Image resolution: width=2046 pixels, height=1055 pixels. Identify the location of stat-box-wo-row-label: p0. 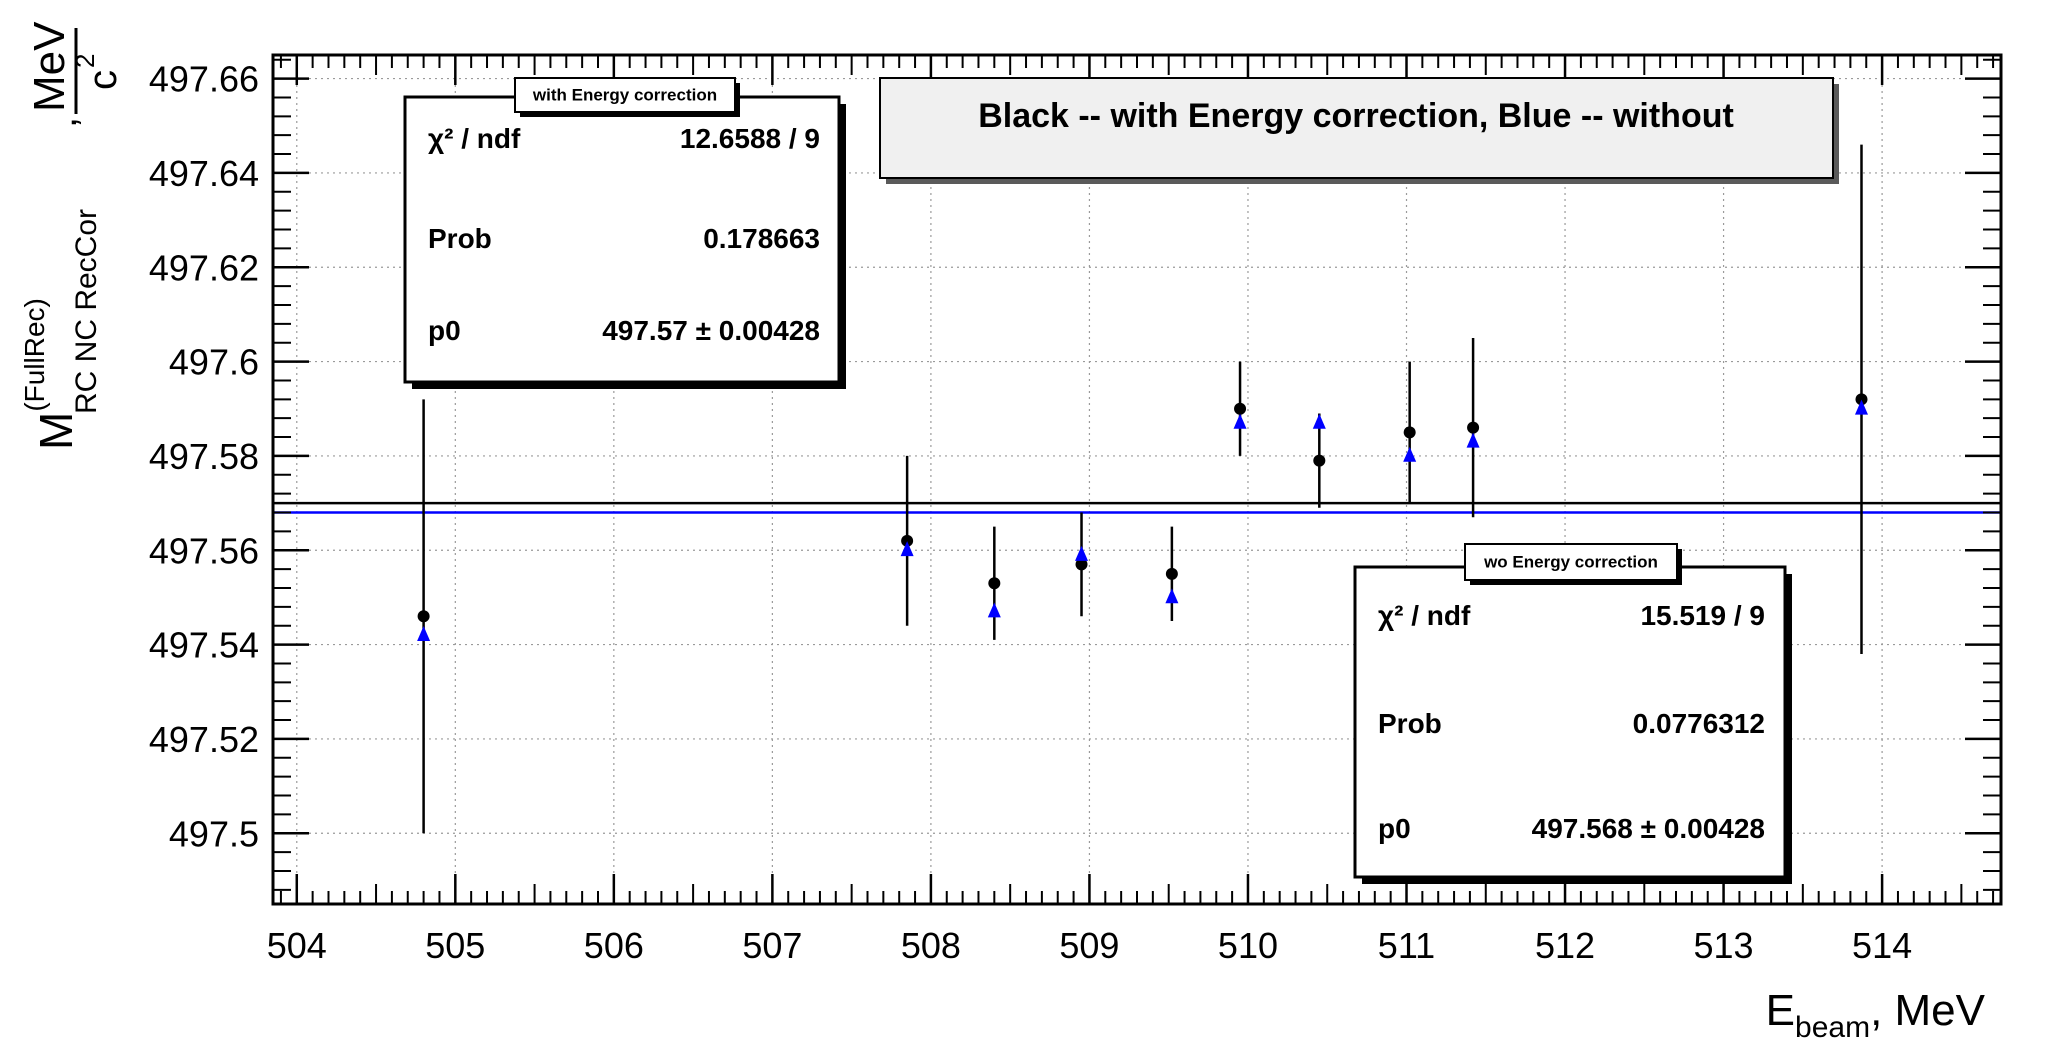
(1394, 828).